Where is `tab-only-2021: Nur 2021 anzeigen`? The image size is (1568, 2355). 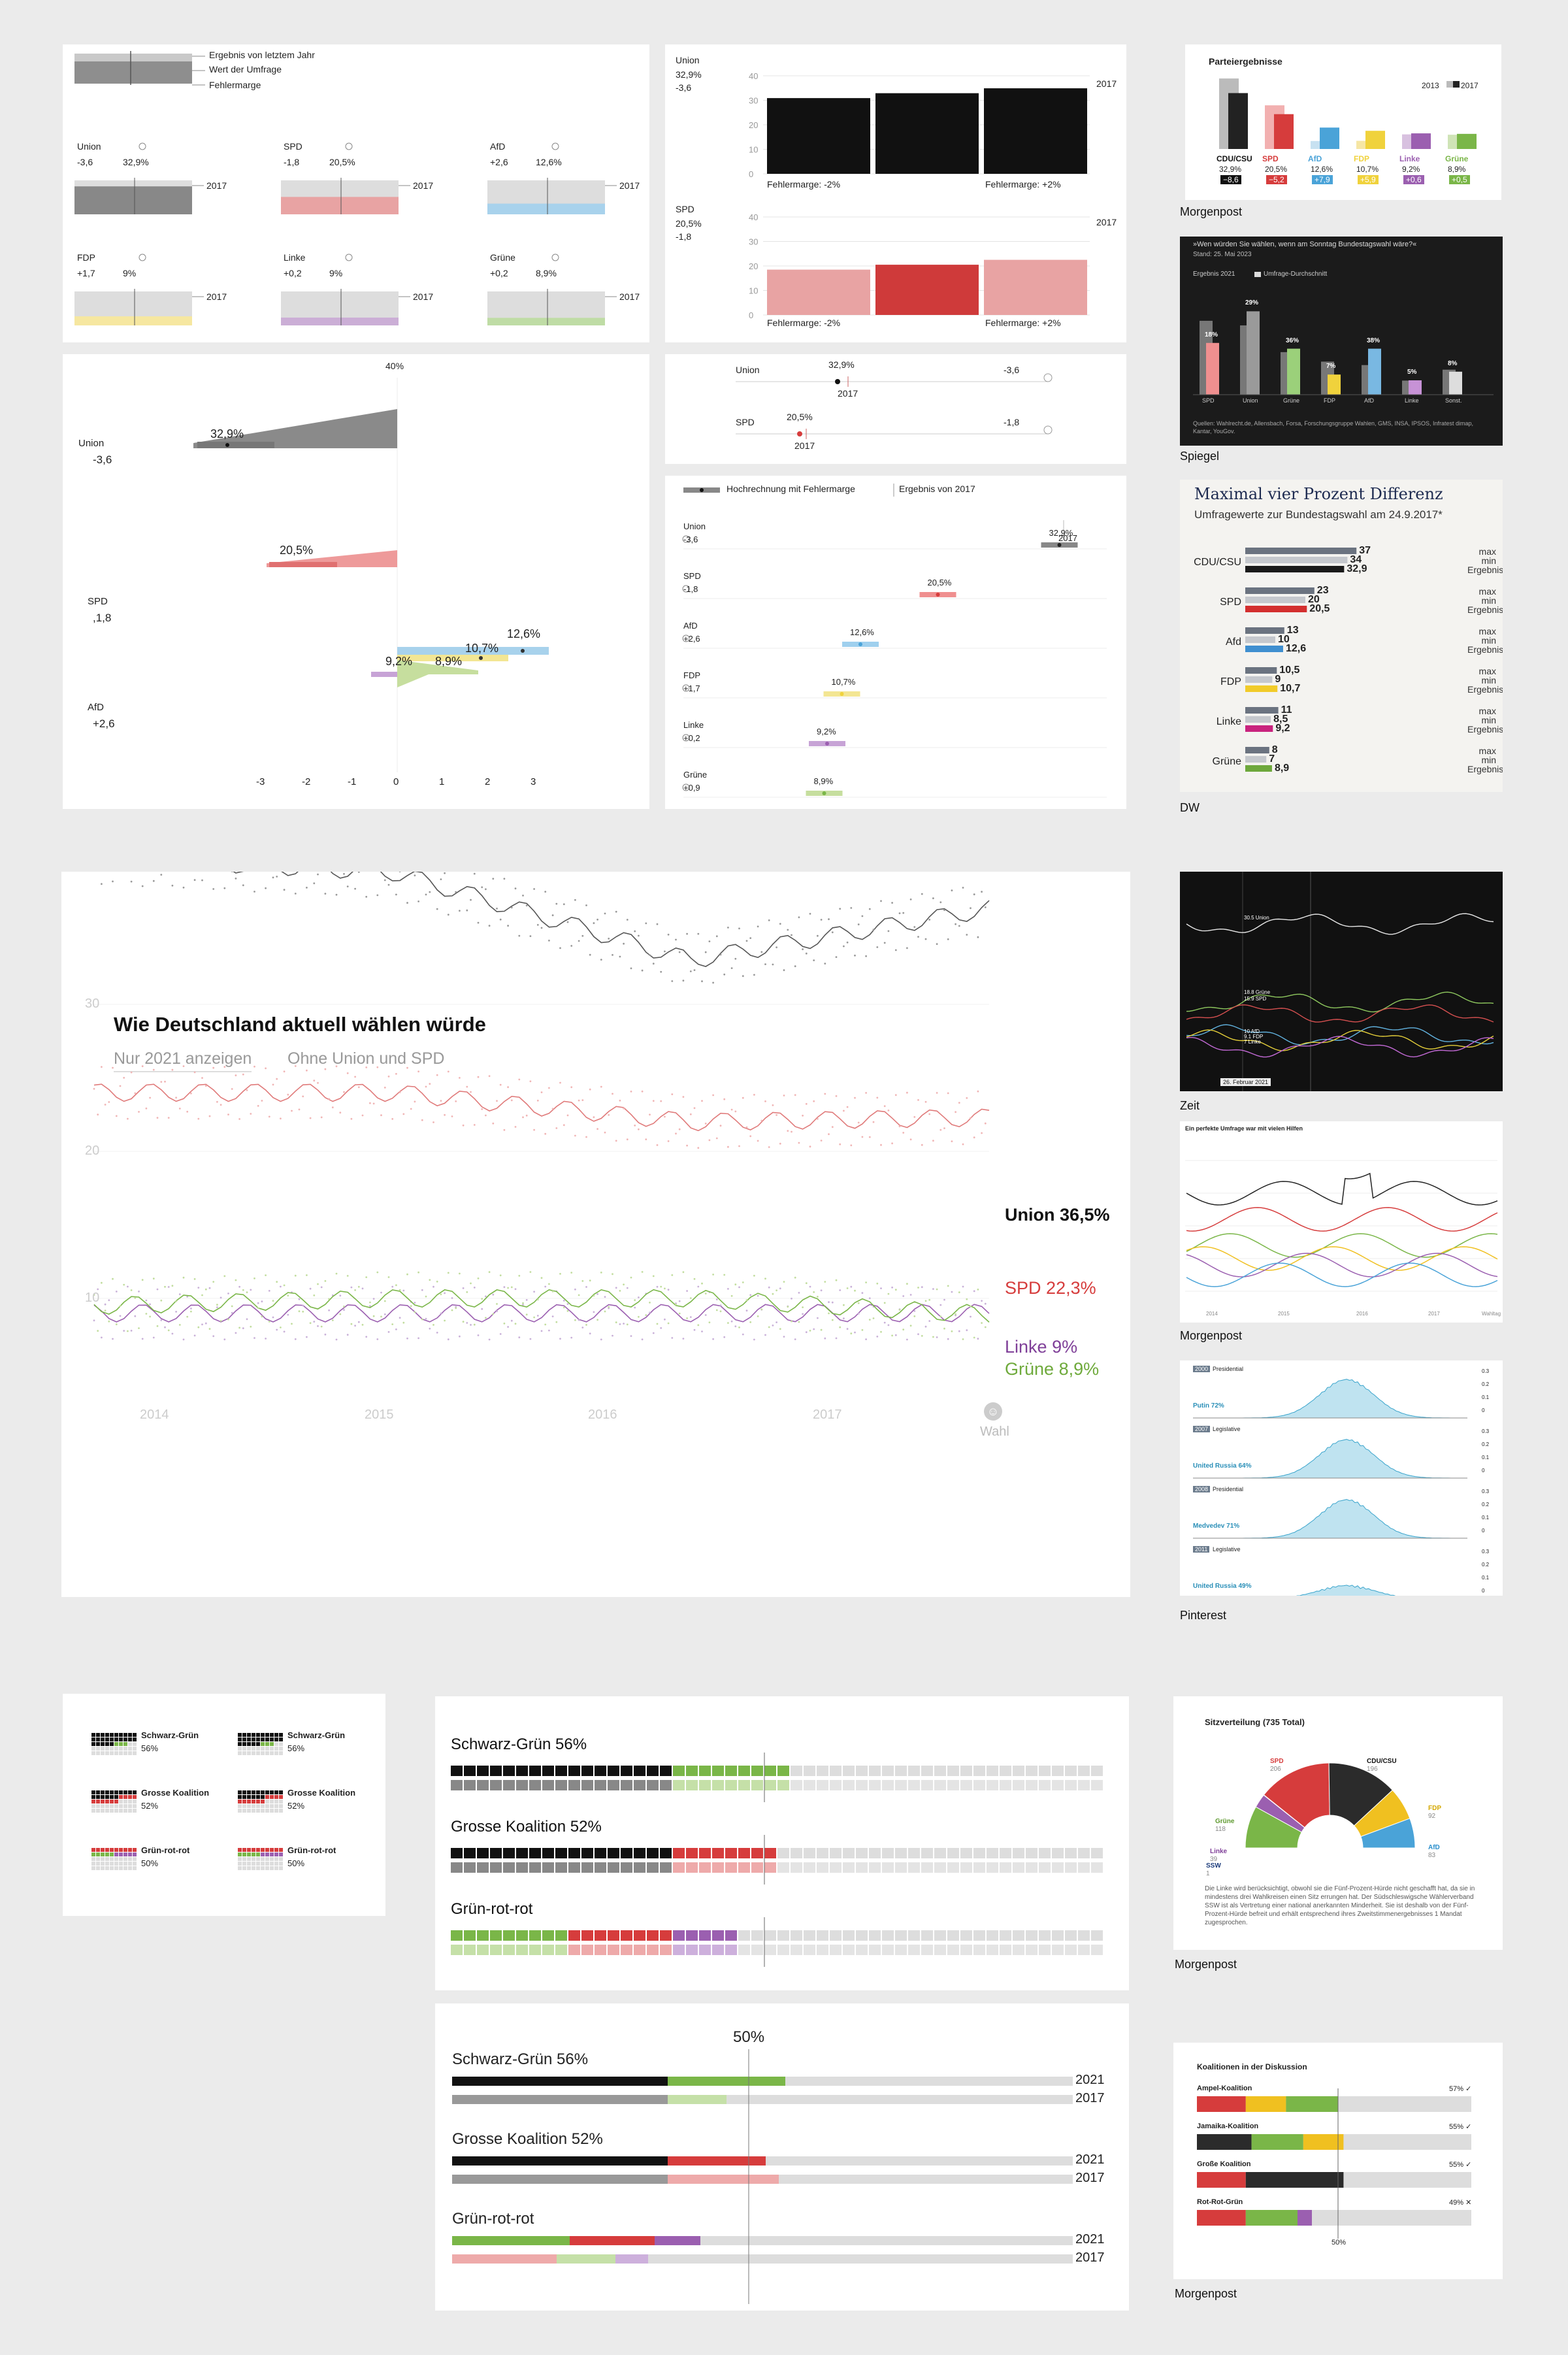 tab-only-2021: Nur 2021 anzeigen is located at coordinates (183, 1060).